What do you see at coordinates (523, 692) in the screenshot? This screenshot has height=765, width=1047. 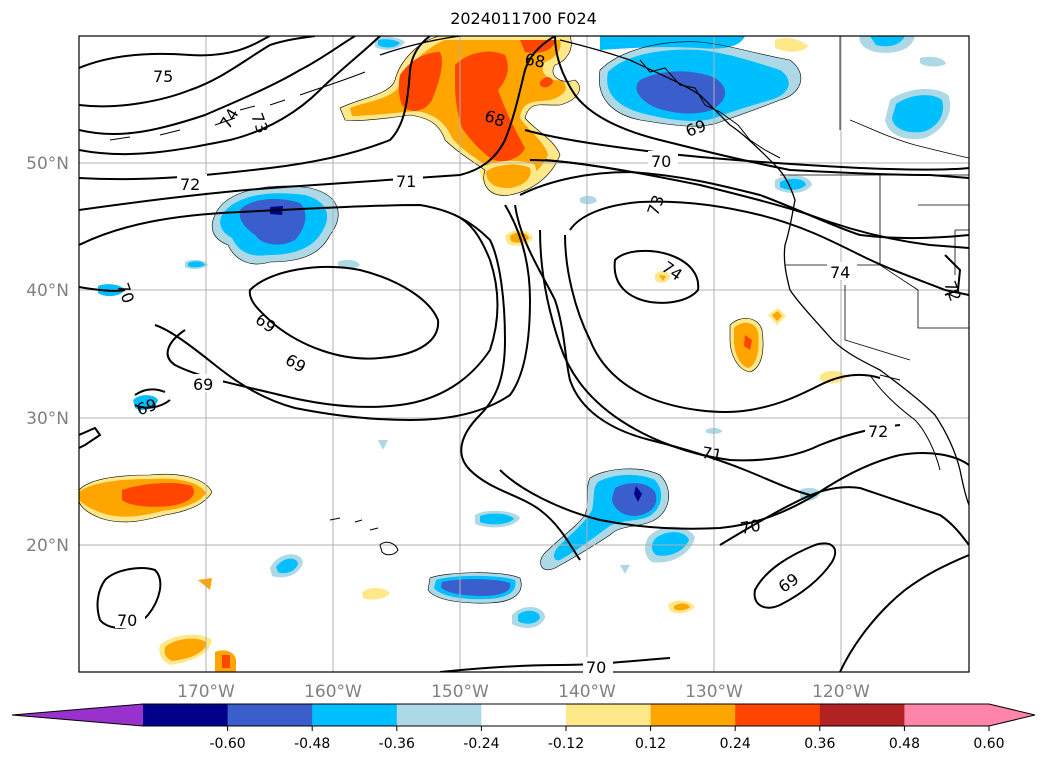 I see `longitude-labels: 170°W 160°W 150°W 140°W 130°W 120°W` at bounding box center [523, 692].